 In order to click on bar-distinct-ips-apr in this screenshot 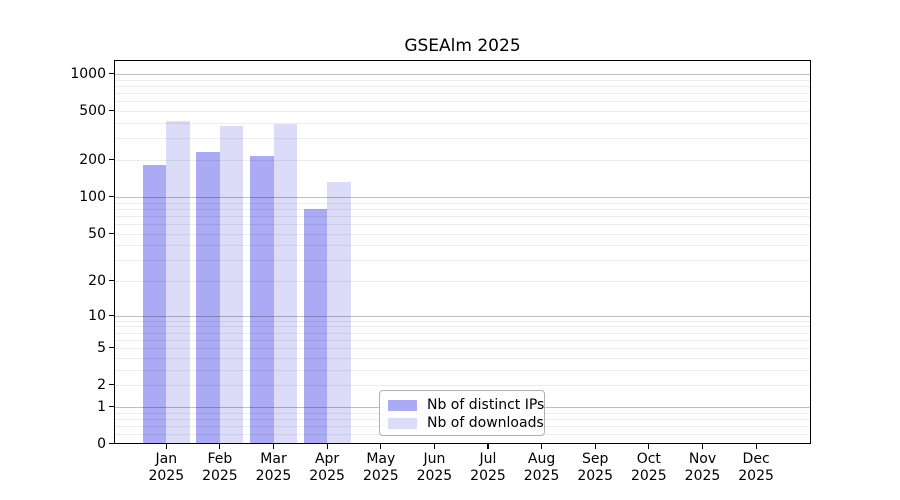, I will do `click(315, 326)`.